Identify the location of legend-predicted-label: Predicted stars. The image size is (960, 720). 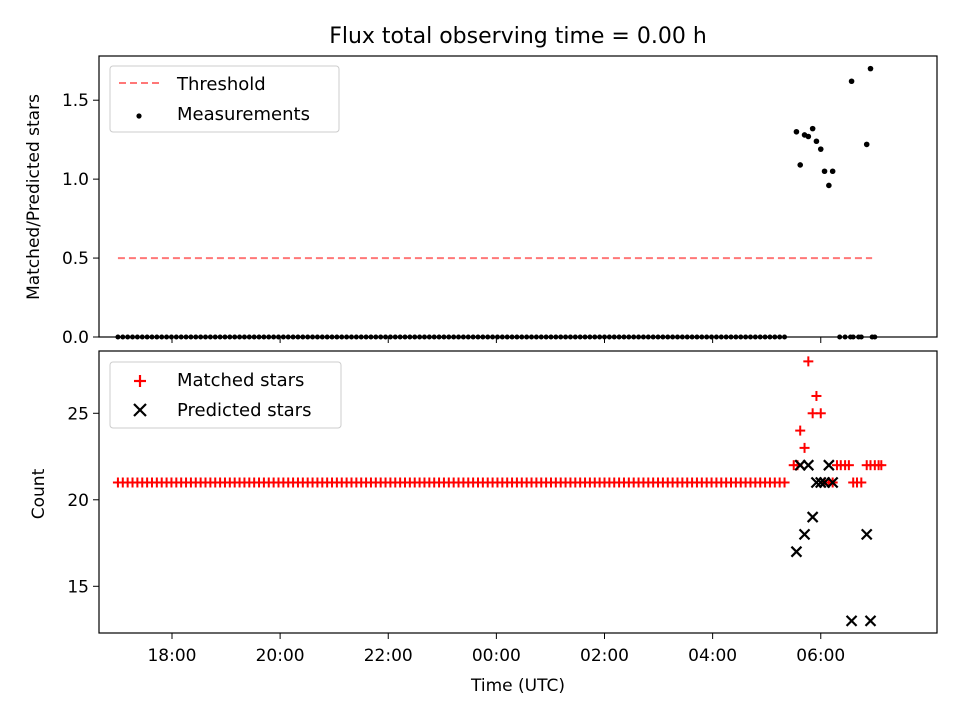
(244, 410).